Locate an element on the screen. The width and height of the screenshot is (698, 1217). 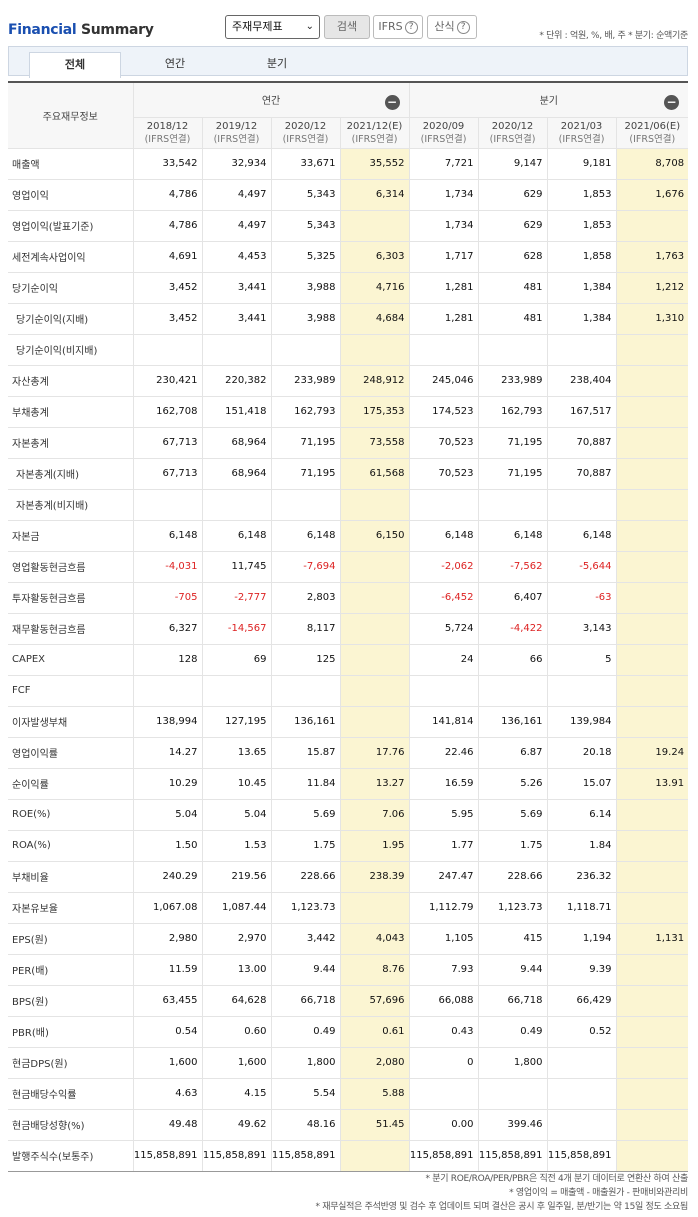
table-cell: 7.93 is located at coordinates (443, 970).